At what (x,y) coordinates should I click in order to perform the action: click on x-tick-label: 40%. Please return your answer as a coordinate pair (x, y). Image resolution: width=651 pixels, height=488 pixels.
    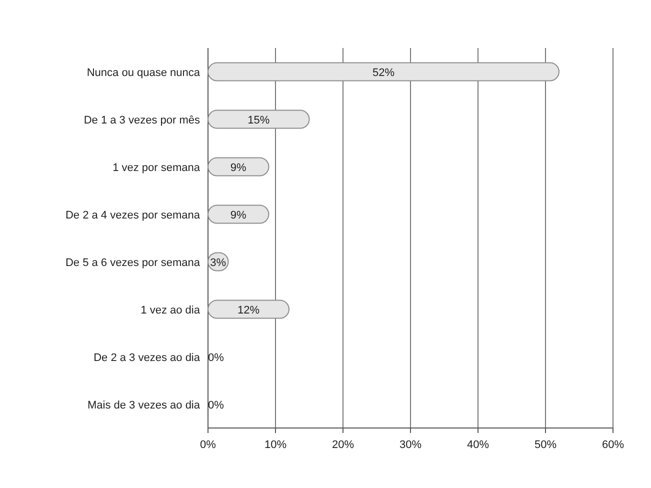
    Looking at the image, I should click on (478, 445).